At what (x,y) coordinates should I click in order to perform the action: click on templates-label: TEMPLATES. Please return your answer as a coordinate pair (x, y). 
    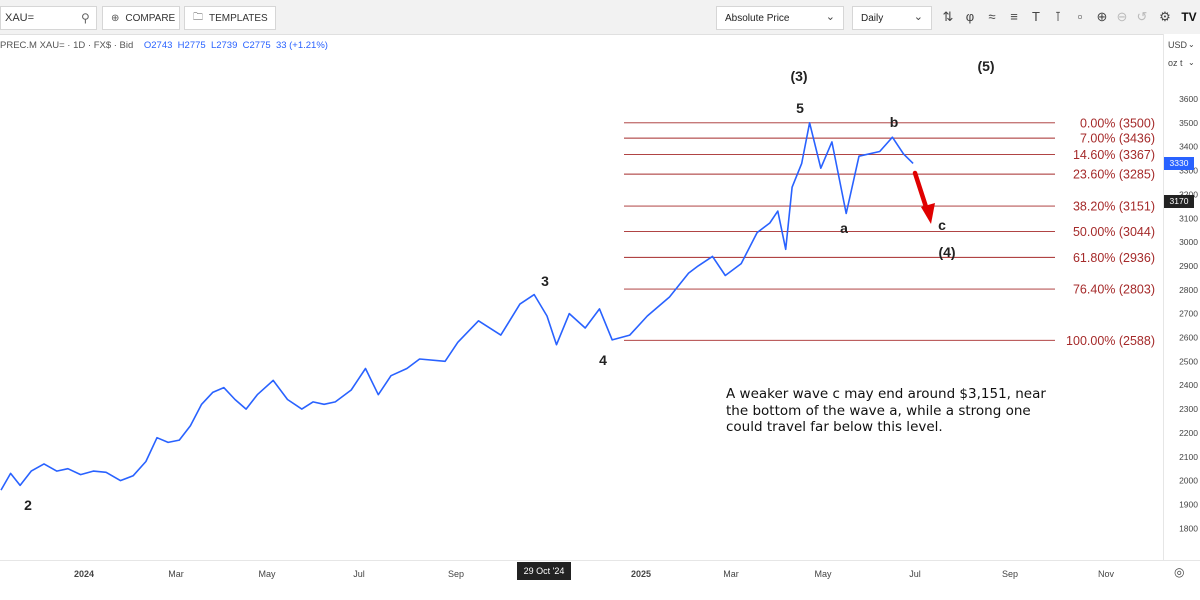
    Looking at the image, I should click on (238, 18).